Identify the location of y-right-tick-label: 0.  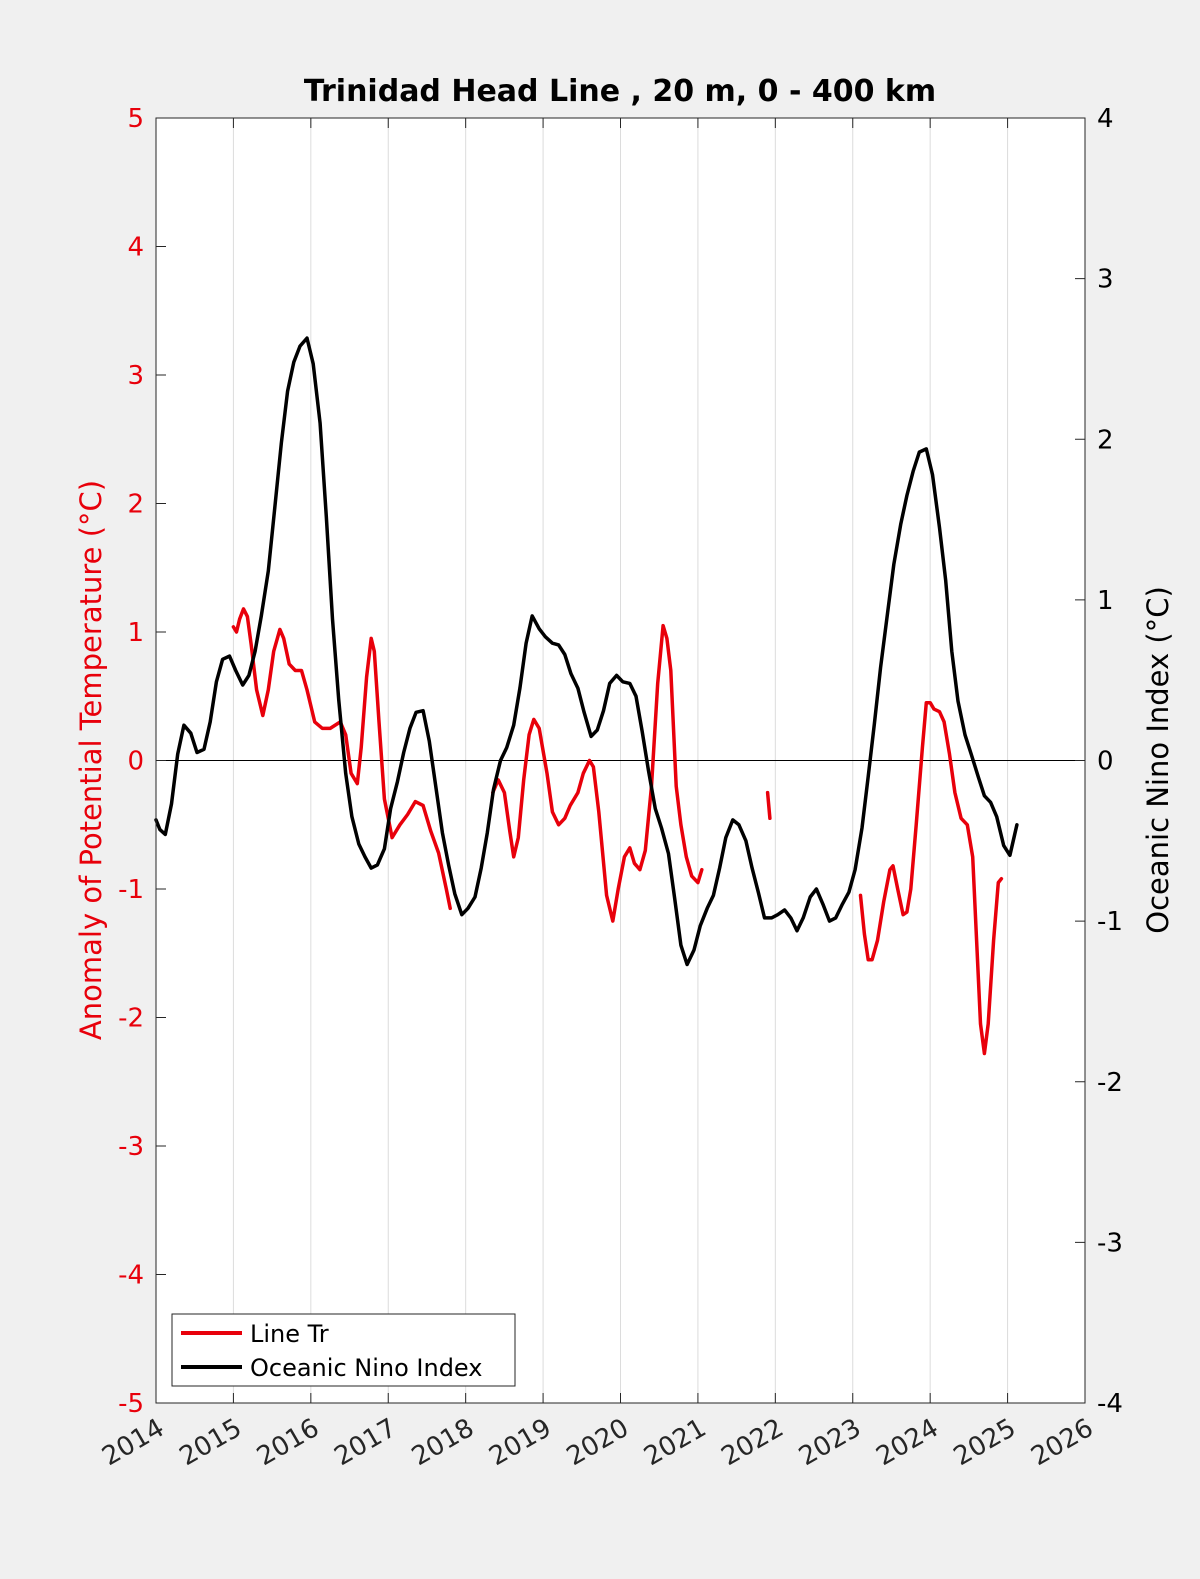
(1105, 762).